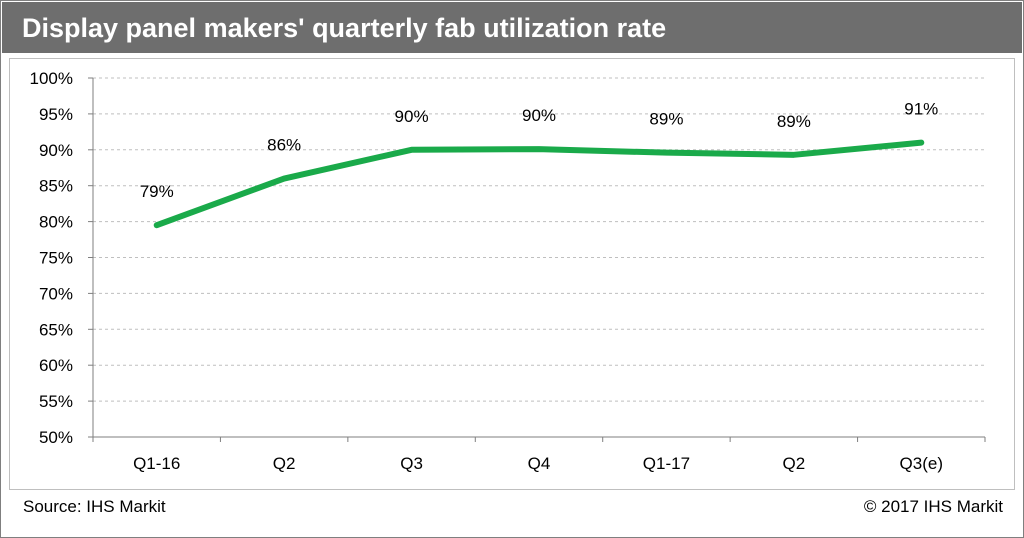 The height and width of the screenshot is (538, 1024). I want to click on y-tick-label: 75%, so click(56, 258).